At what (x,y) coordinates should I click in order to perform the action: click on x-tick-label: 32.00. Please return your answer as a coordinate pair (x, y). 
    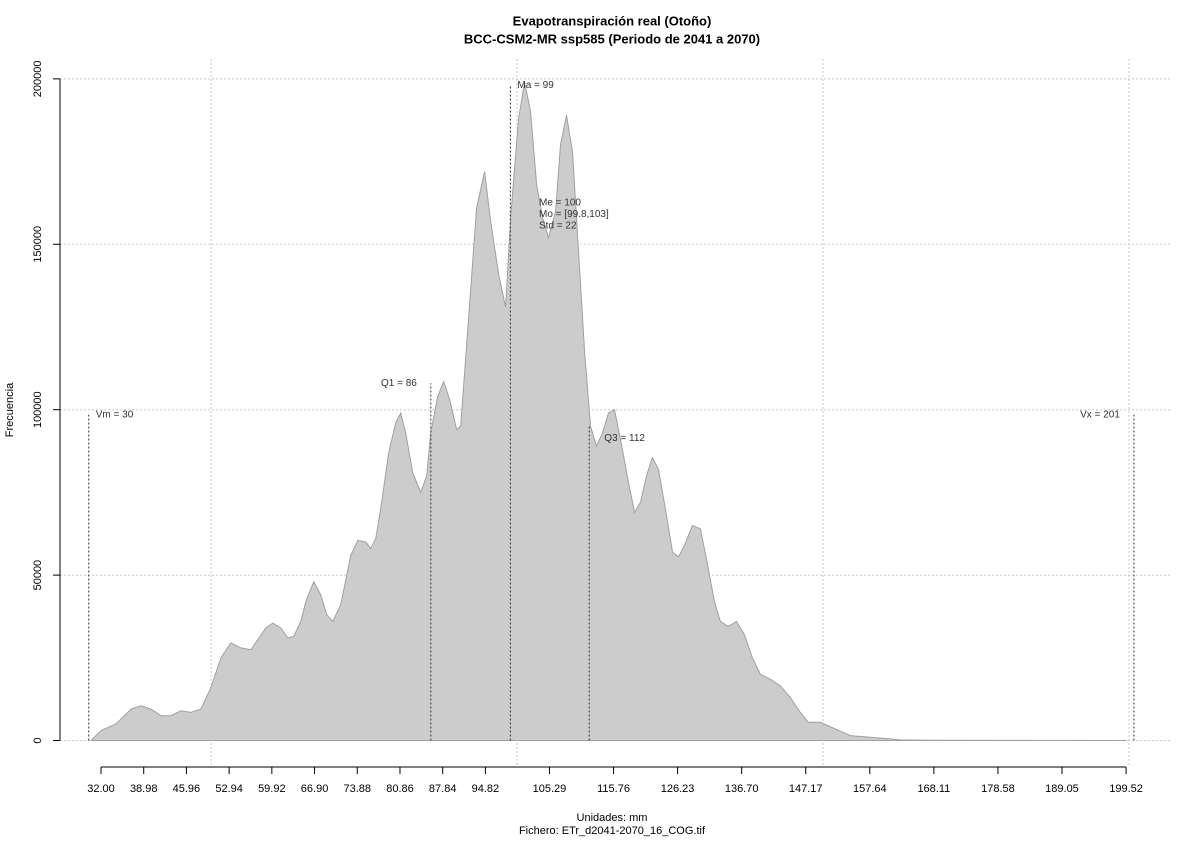
    Looking at the image, I should click on (101, 789).